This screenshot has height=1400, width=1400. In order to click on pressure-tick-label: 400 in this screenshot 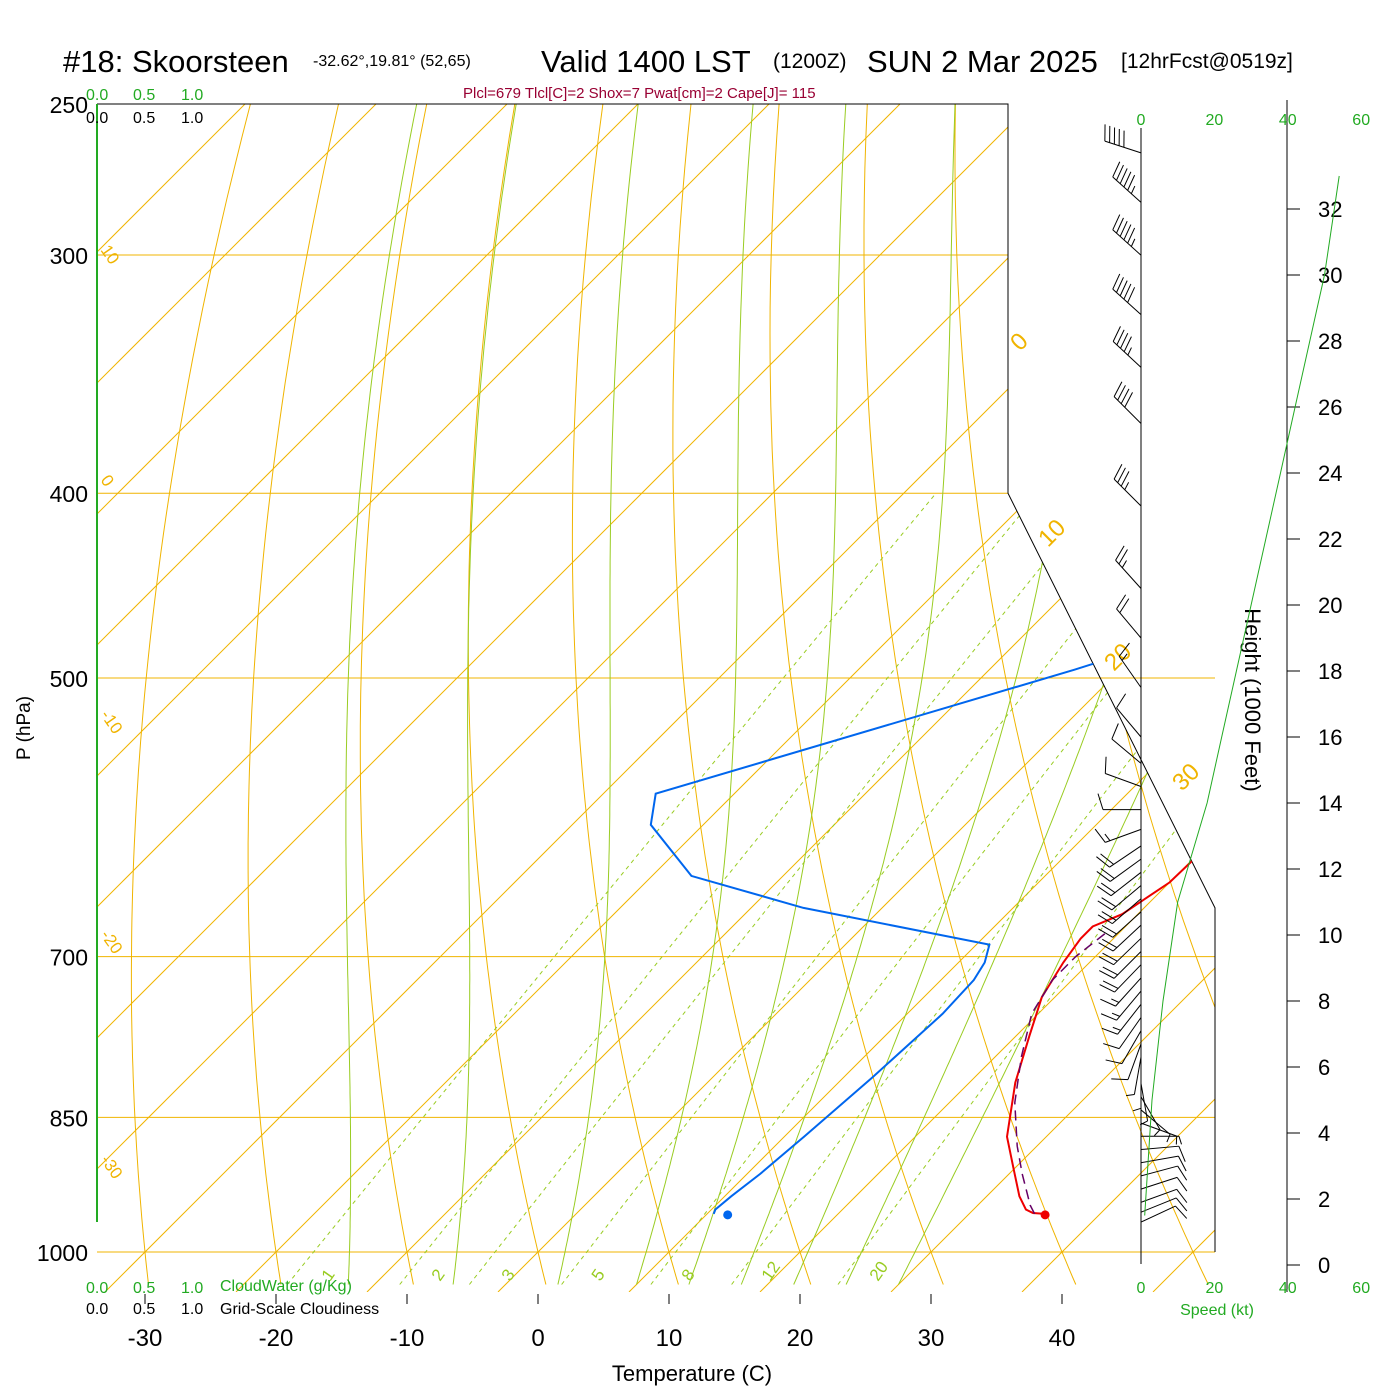, I will do `click(69, 494)`.